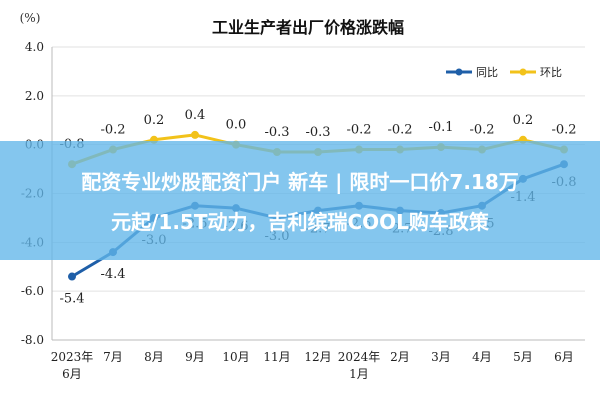  Describe the element at coordinates (482, 357) in the screenshot. I see `x-tick-label: 4月` at that location.